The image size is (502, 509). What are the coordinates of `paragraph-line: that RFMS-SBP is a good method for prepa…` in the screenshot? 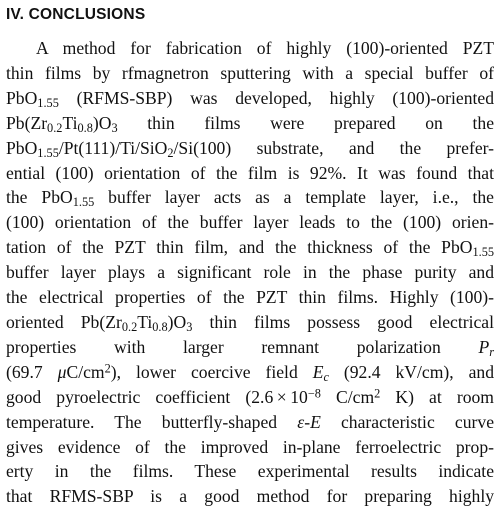 It's located at (250, 496).